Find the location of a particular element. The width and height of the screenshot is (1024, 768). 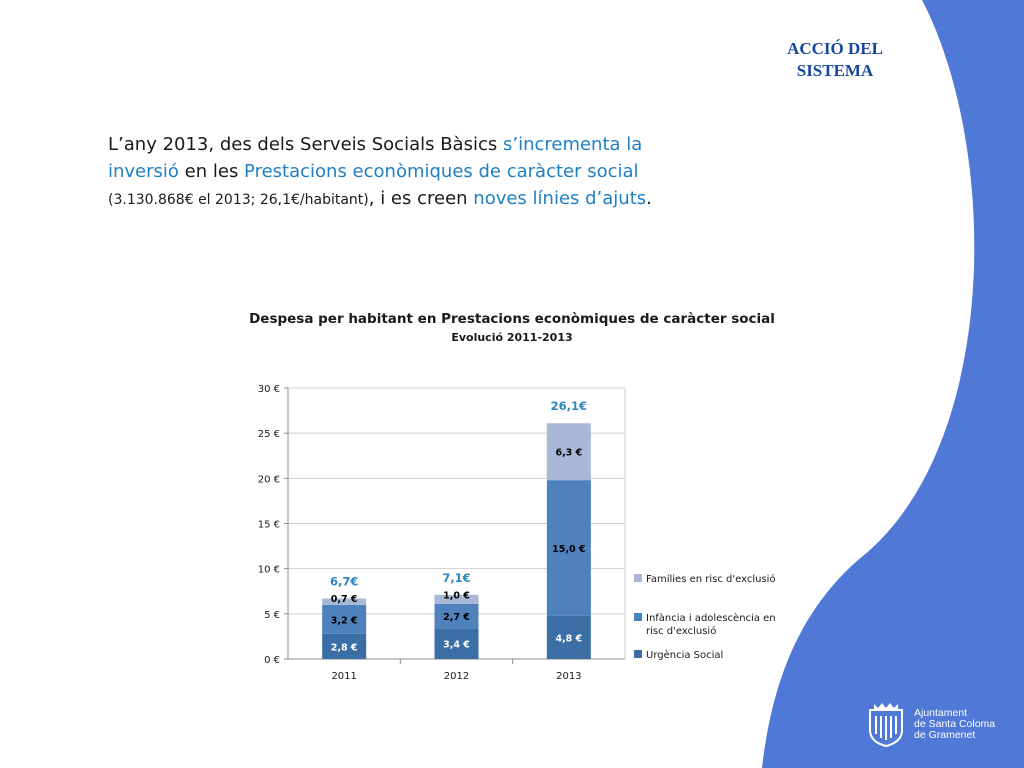

section-title-line1: ACCIÓ DEL is located at coordinates (835, 48).